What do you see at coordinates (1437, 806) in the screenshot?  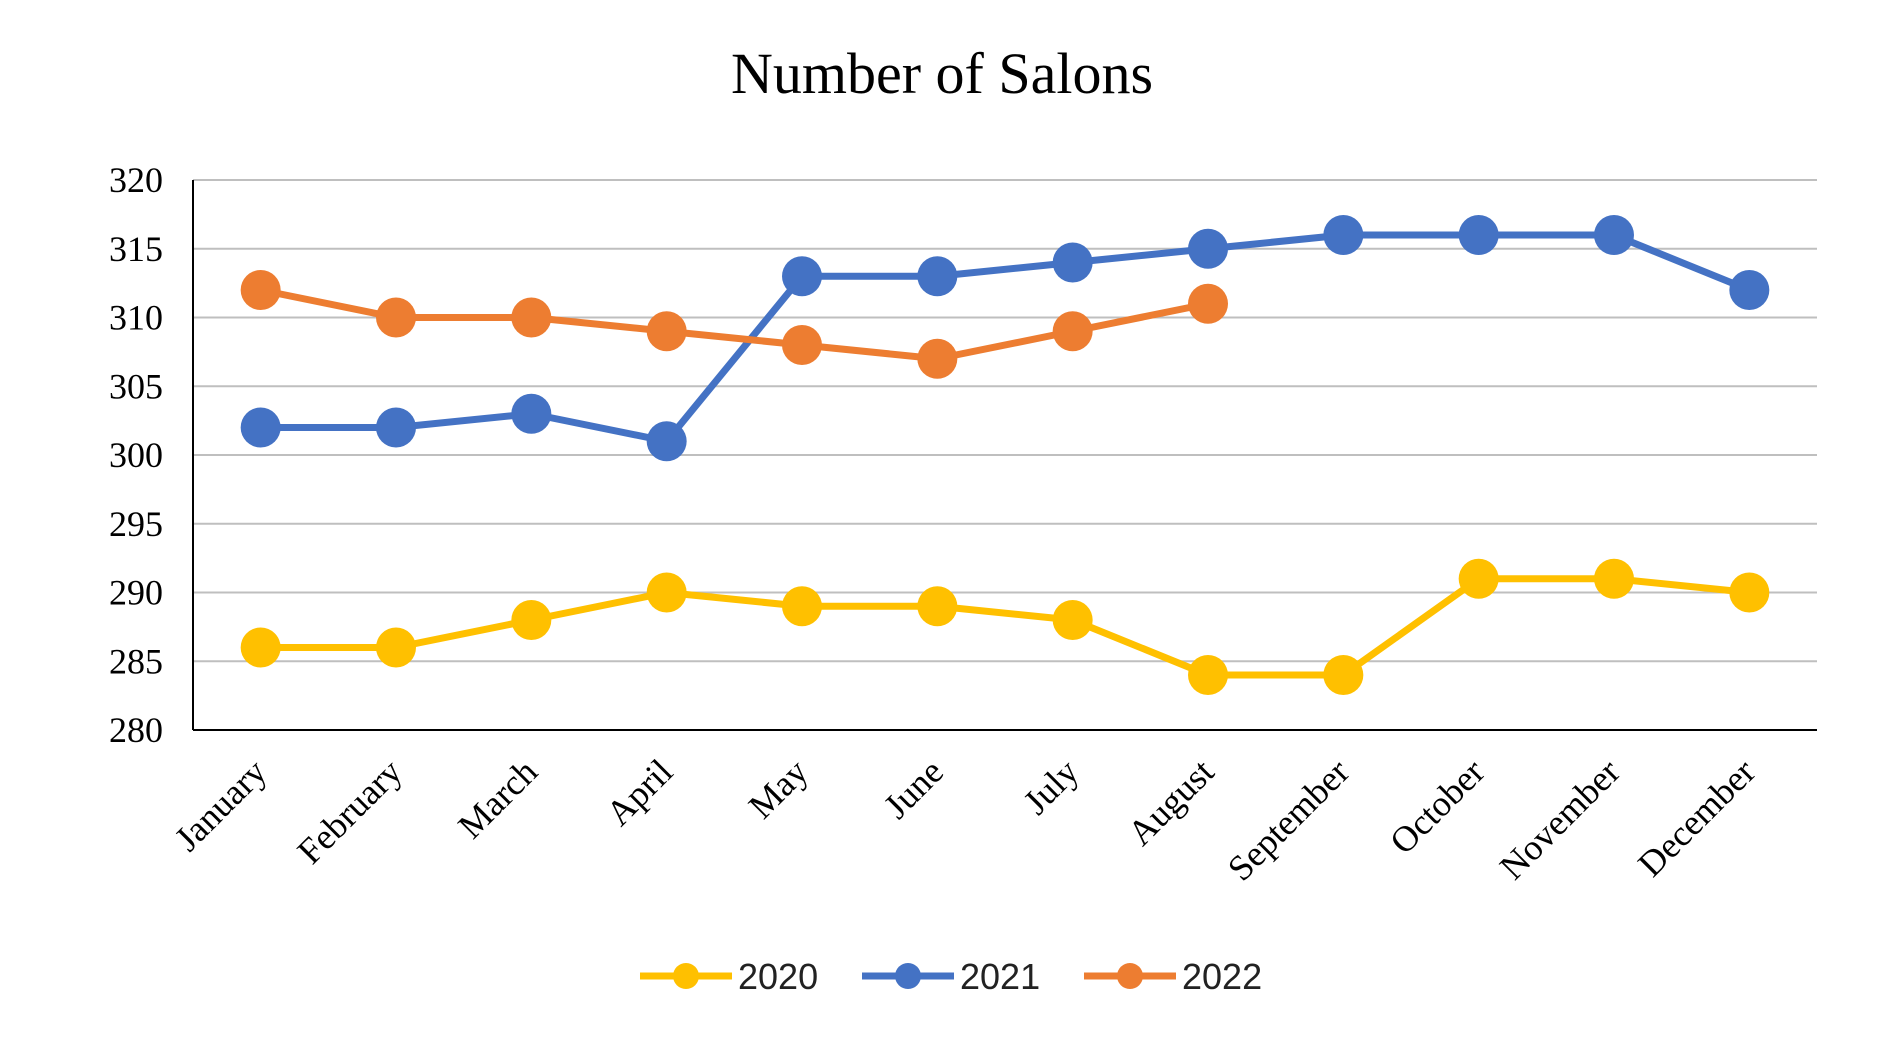 I see `x-tick-label: October` at bounding box center [1437, 806].